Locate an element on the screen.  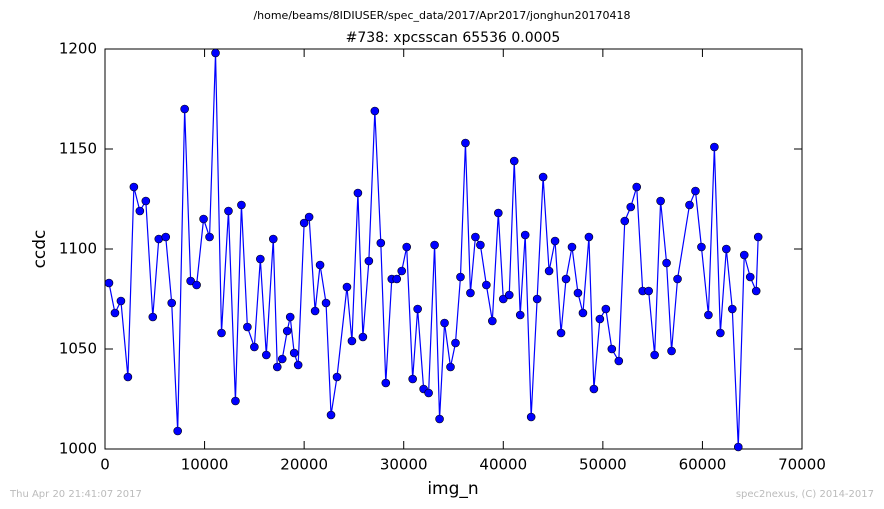
x-tick-label: 0 is located at coordinates (105, 465).